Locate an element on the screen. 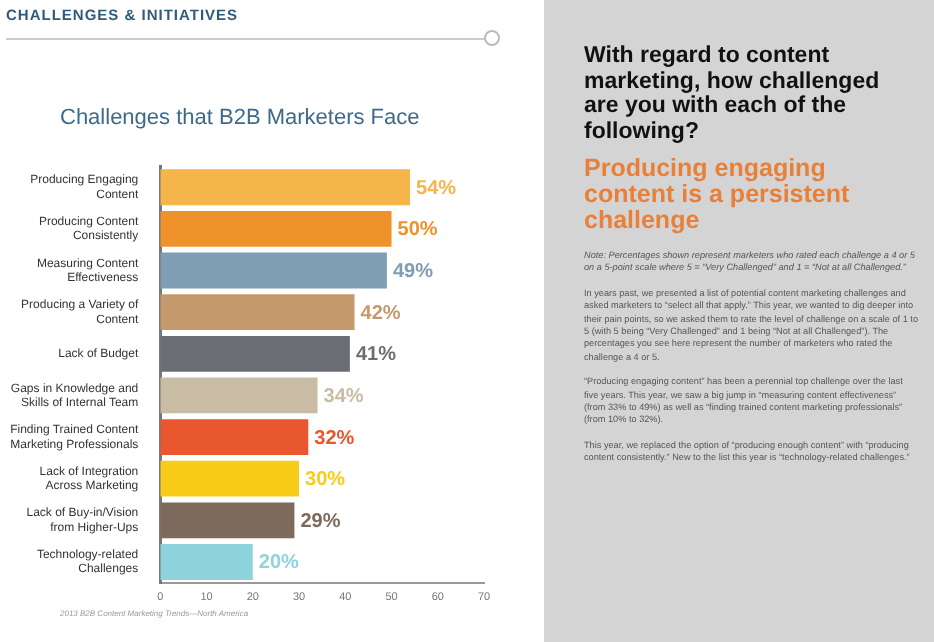 Image resolution: width=934 pixels, height=642 pixels. data-label: 29% is located at coordinates (320, 521).